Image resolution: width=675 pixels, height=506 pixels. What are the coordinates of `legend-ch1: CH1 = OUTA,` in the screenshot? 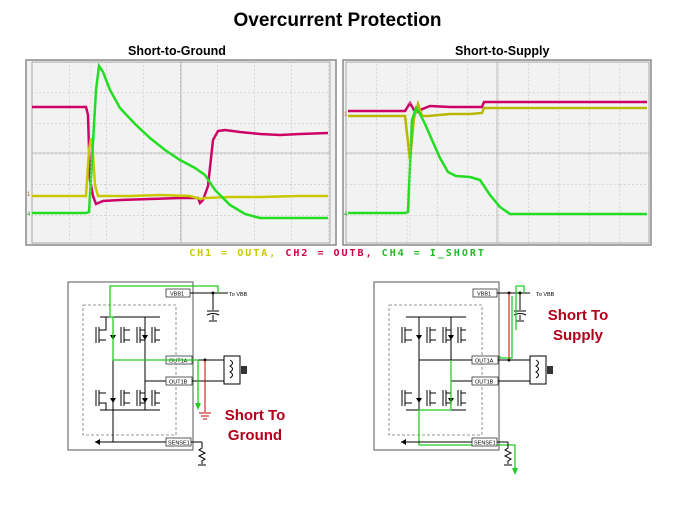 It's located at (233, 253).